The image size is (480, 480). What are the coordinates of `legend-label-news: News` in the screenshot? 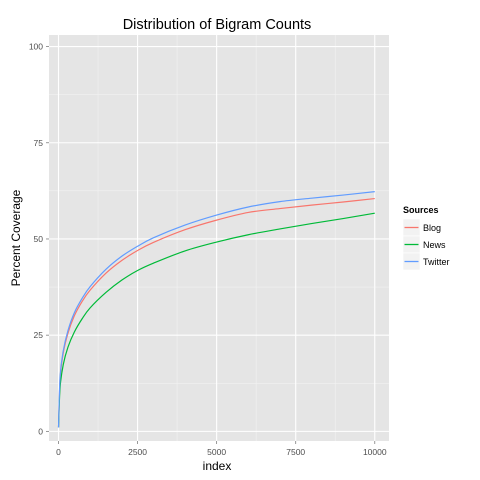 It's located at (434, 245).